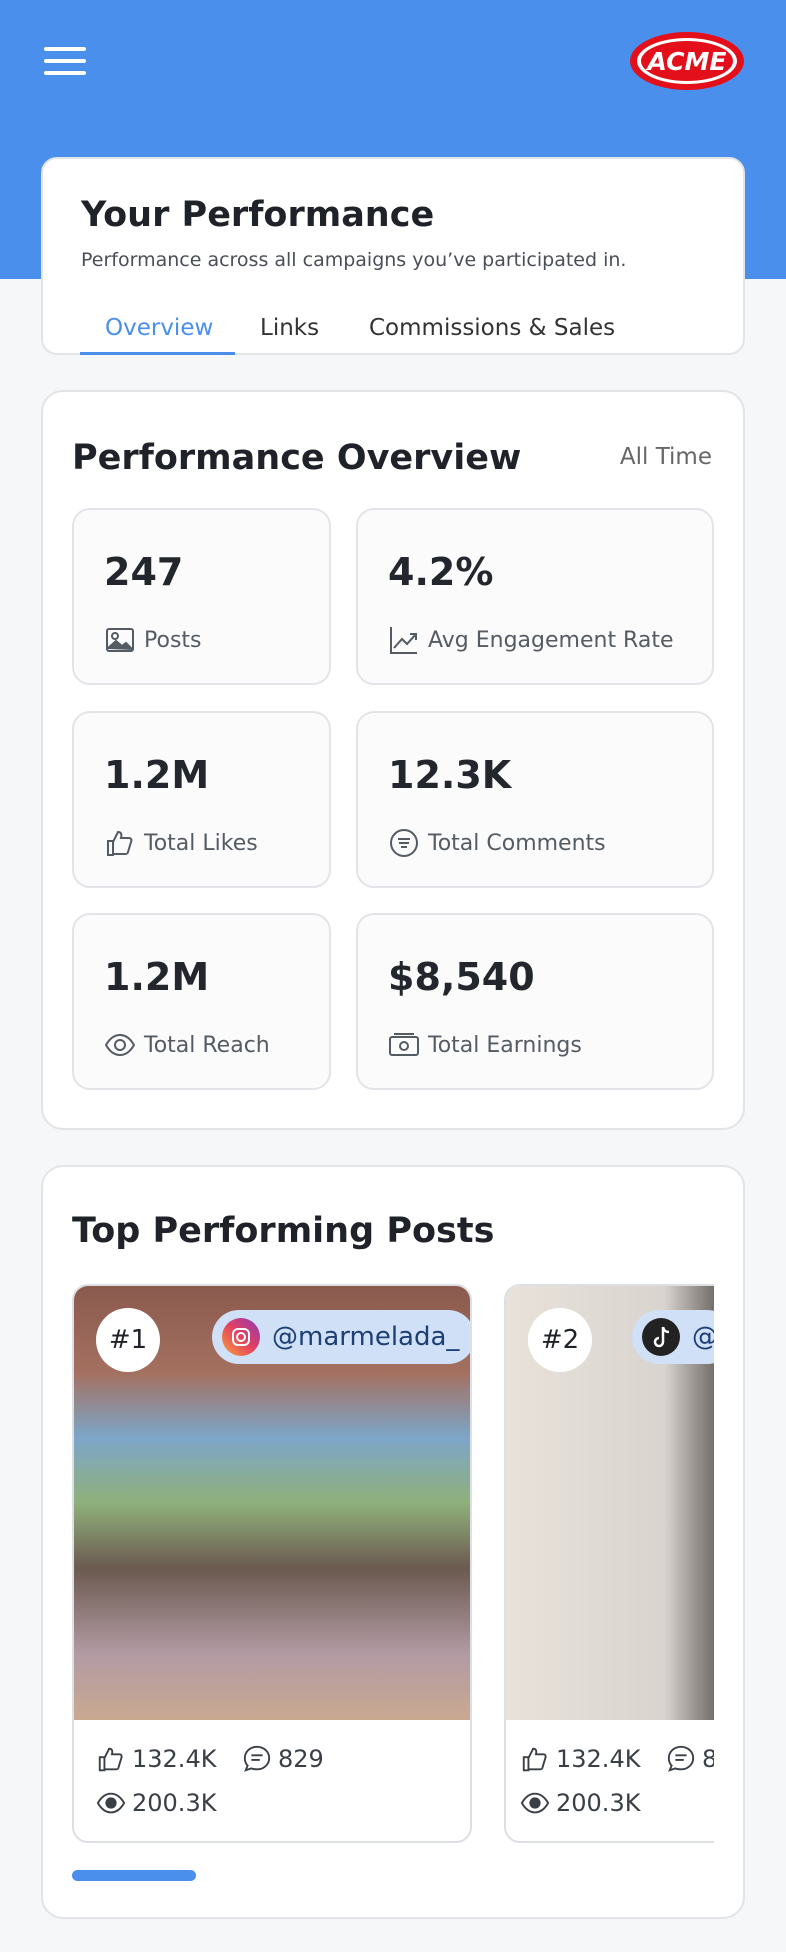  What do you see at coordinates (201, 843) in the screenshot?
I see `stat-label: Total Likes` at bounding box center [201, 843].